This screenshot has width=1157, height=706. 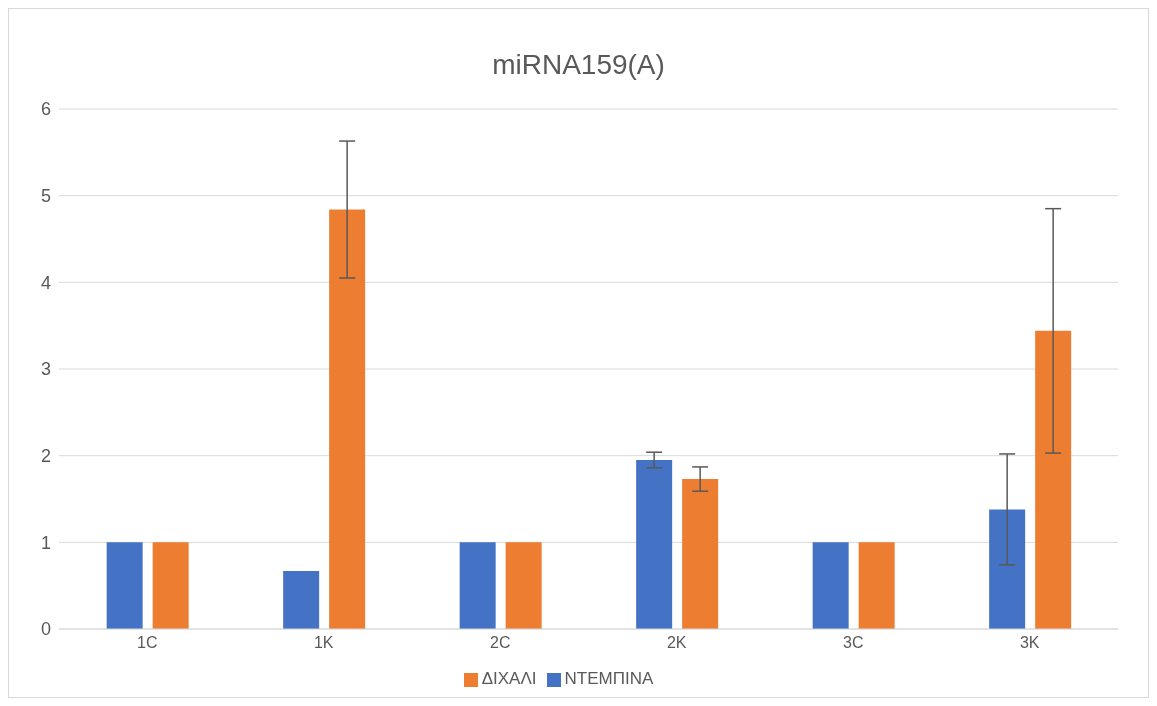 I want to click on y-tick-label: 5, so click(x=45, y=196).